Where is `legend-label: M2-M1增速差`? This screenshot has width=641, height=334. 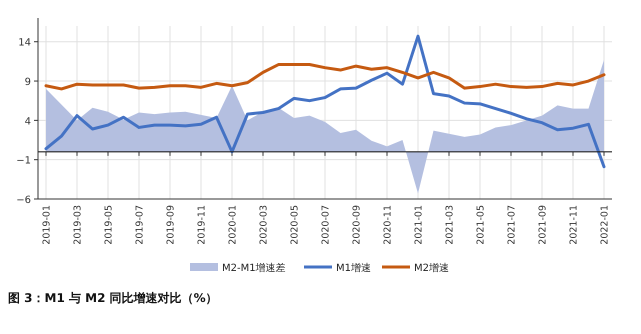 legend-label: M2-M1增速差 is located at coordinates (254, 268).